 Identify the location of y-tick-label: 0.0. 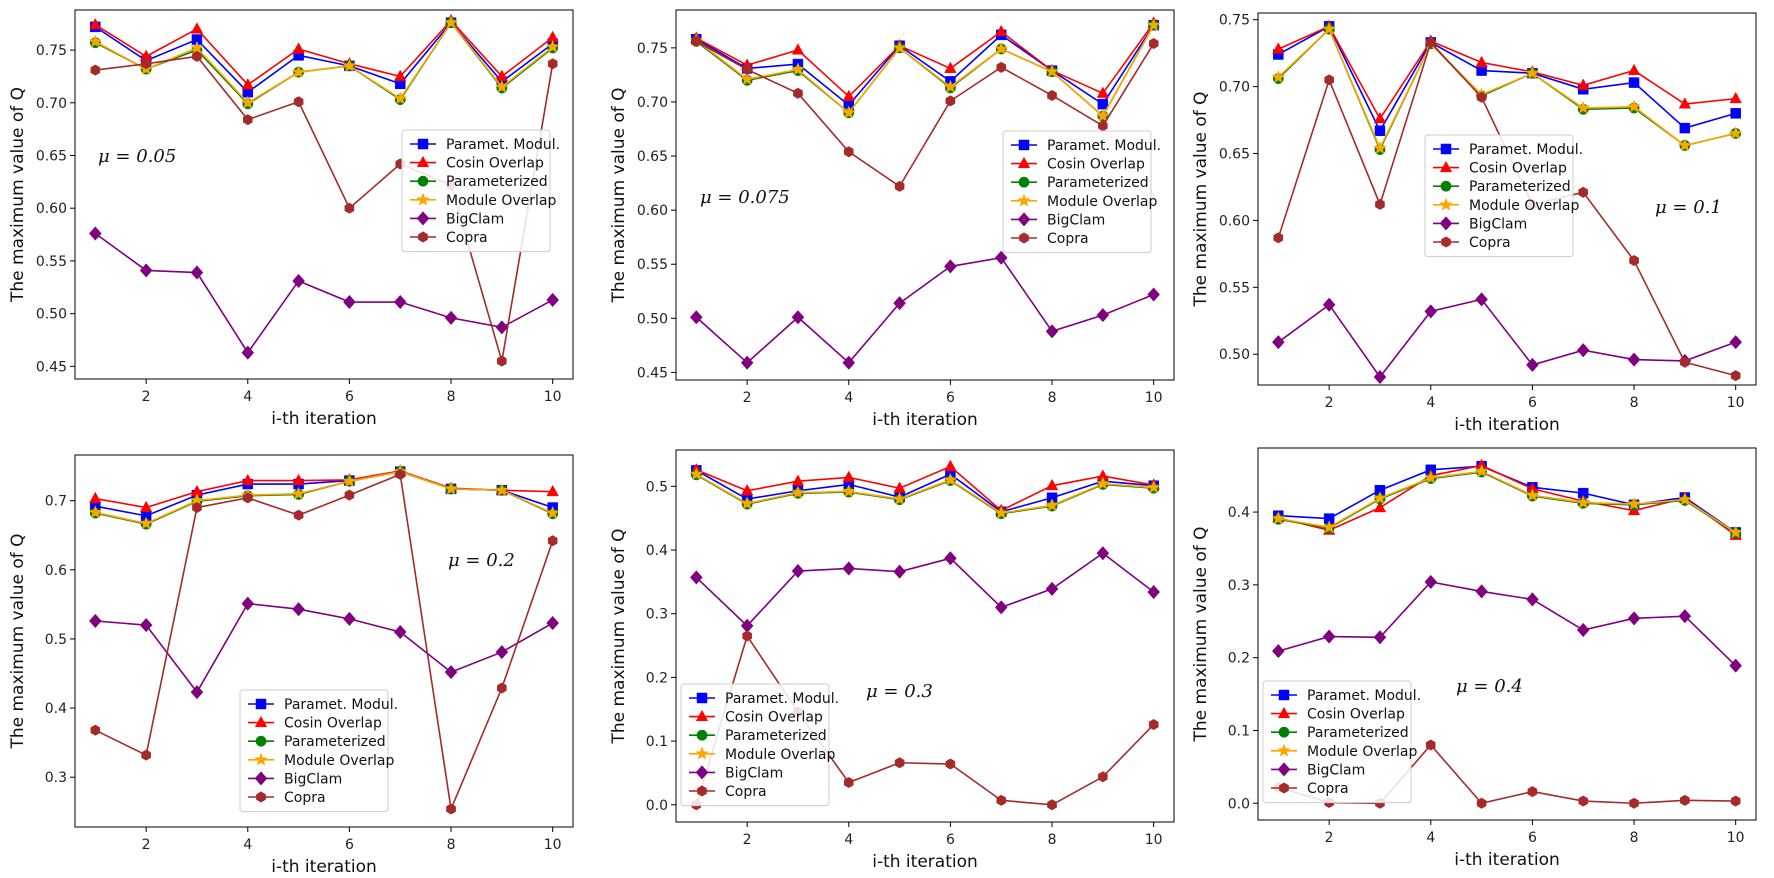
(657, 806).